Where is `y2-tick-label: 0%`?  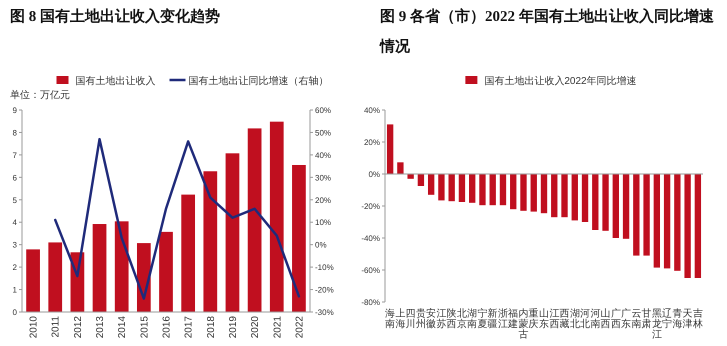
y2-tick-label: 0% is located at coordinates (321, 245).